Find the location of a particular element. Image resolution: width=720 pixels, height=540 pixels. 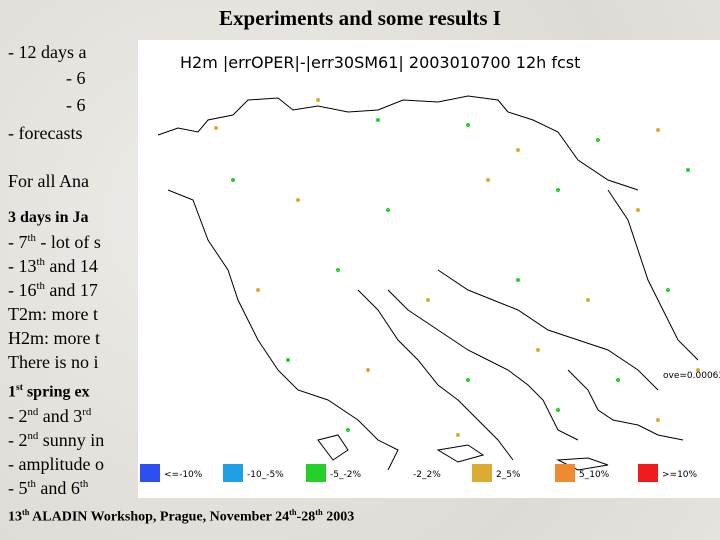

text-run: - 12 days a is located at coordinates (47, 52).